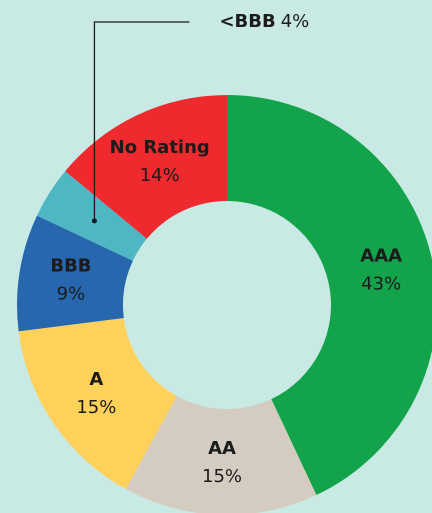 Image resolution: width=432 pixels, height=513 pixels. What do you see at coordinates (381, 256) in the screenshot?
I see `category-label: AAA` at bounding box center [381, 256].